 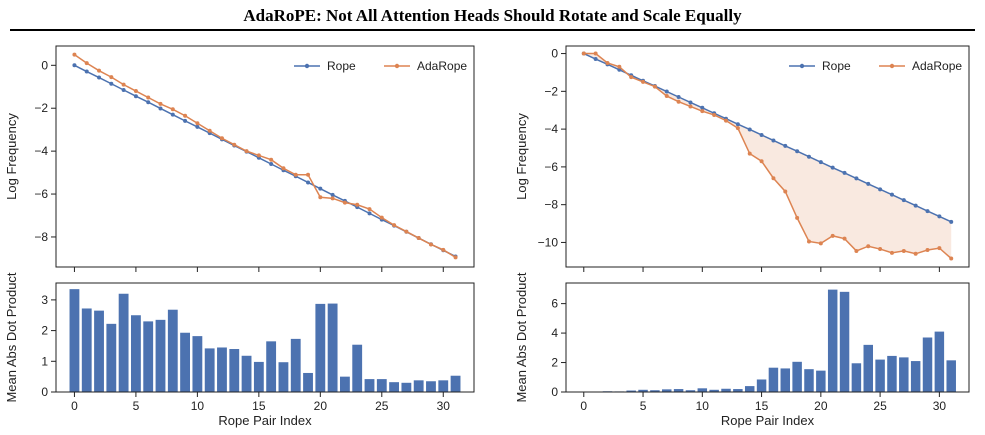 I want to click on chart-right-top-ytick-label: −6, so click(x=551, y=167).